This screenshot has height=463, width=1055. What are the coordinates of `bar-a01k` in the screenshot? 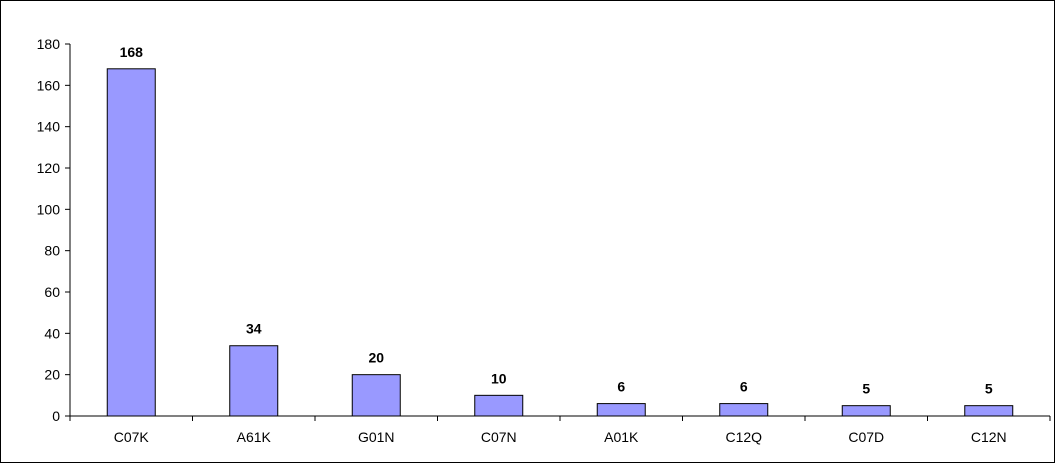 It's located at (621, 410).